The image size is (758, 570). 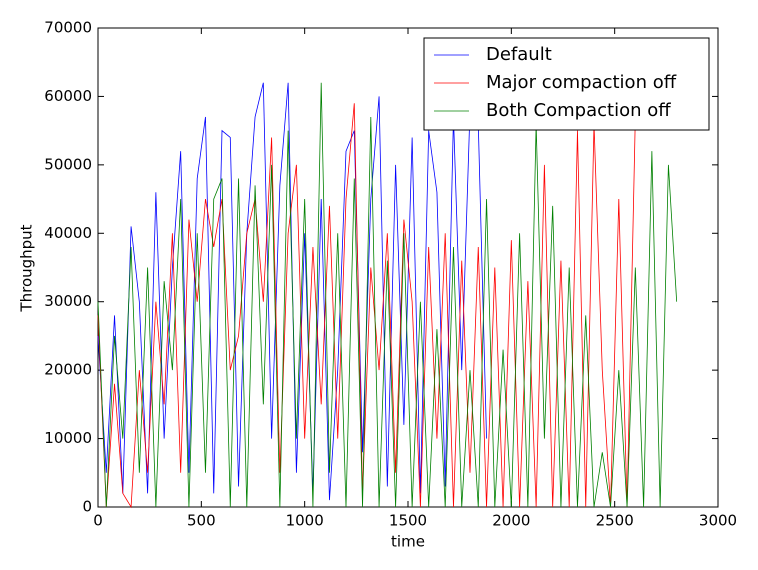 I want to click on x-tick-label: 1000, so click(x=305, y=521).